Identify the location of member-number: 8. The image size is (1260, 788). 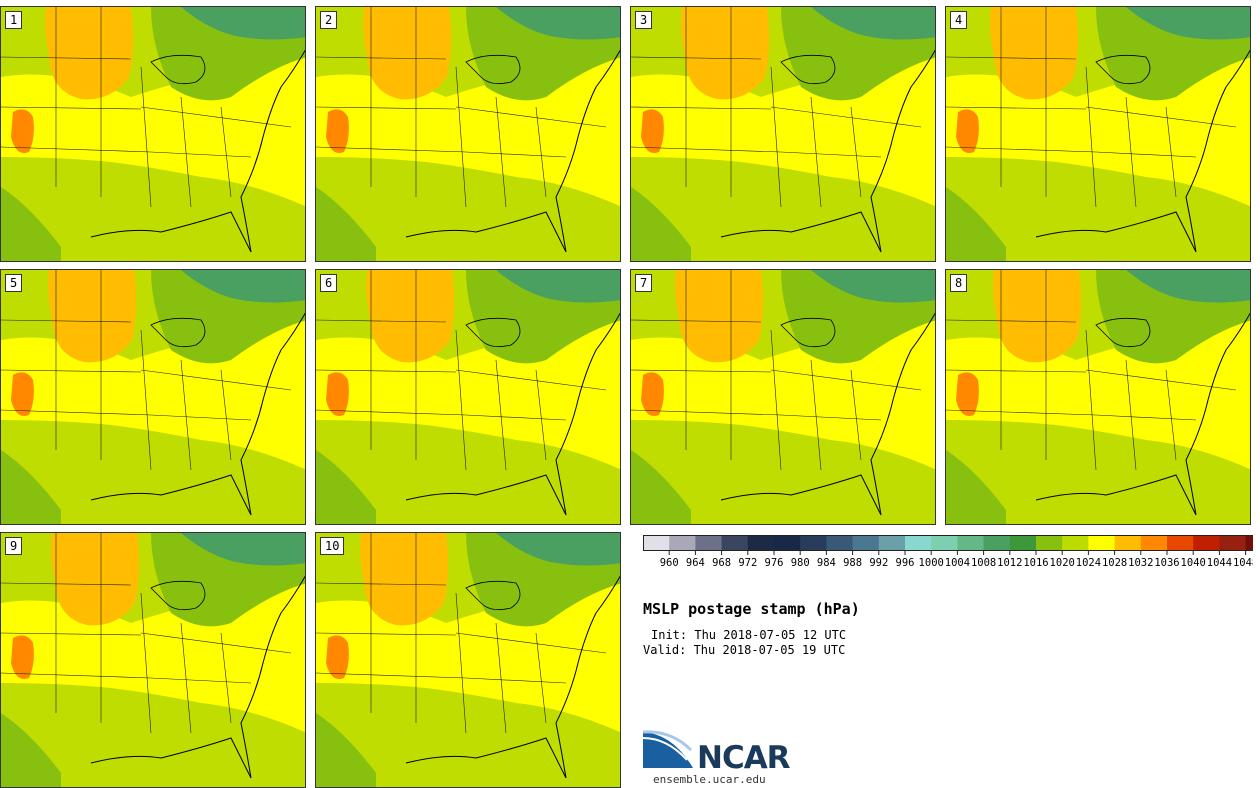
(959, 283).